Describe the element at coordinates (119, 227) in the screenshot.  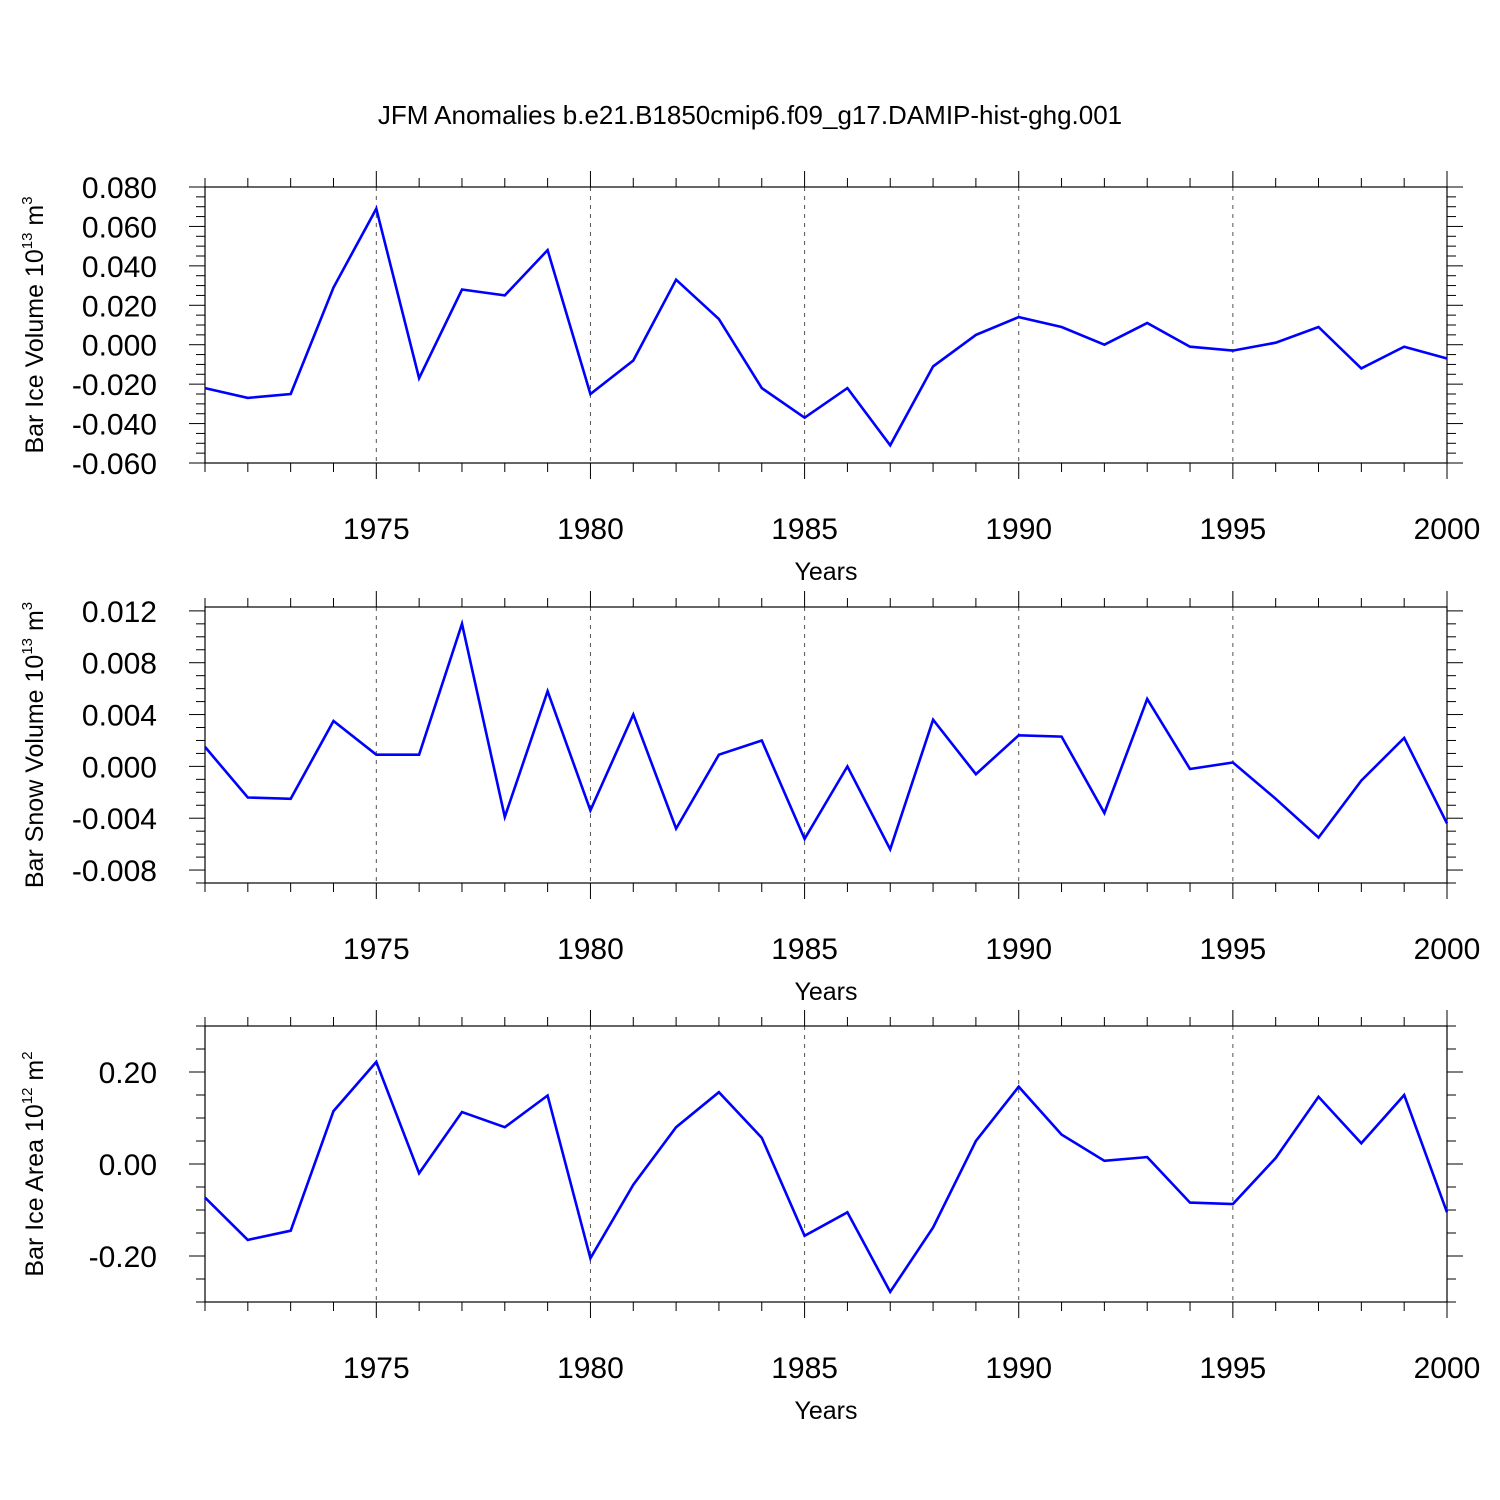
I see `y-tick-label: 0.060` at that location.